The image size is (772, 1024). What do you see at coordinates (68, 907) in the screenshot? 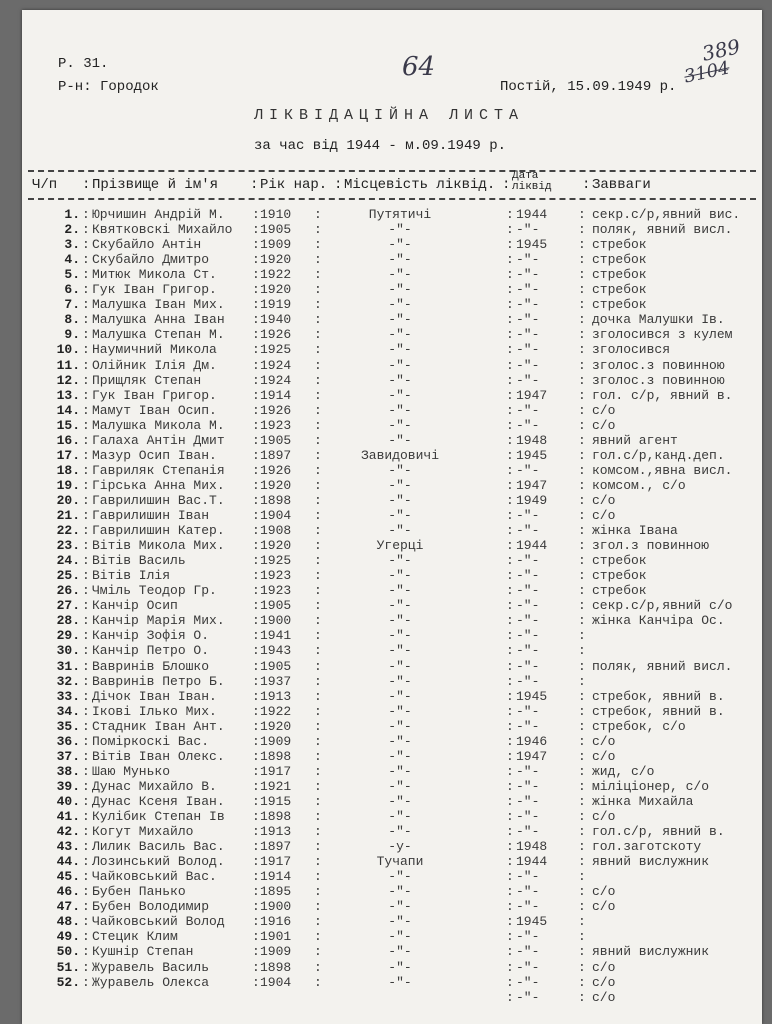
I see `cell-row-number: 47.` at bounding box center [68, 907].